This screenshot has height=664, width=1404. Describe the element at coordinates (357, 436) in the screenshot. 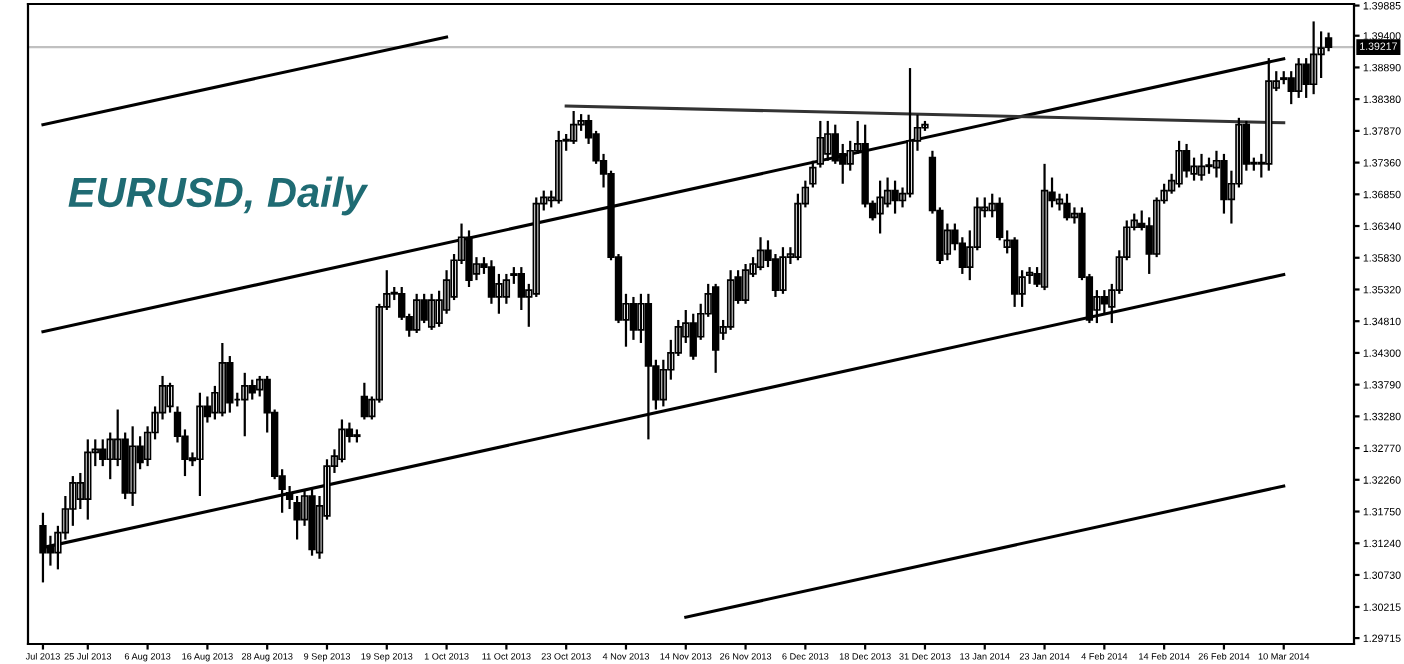

I see `candlestick` at that location.